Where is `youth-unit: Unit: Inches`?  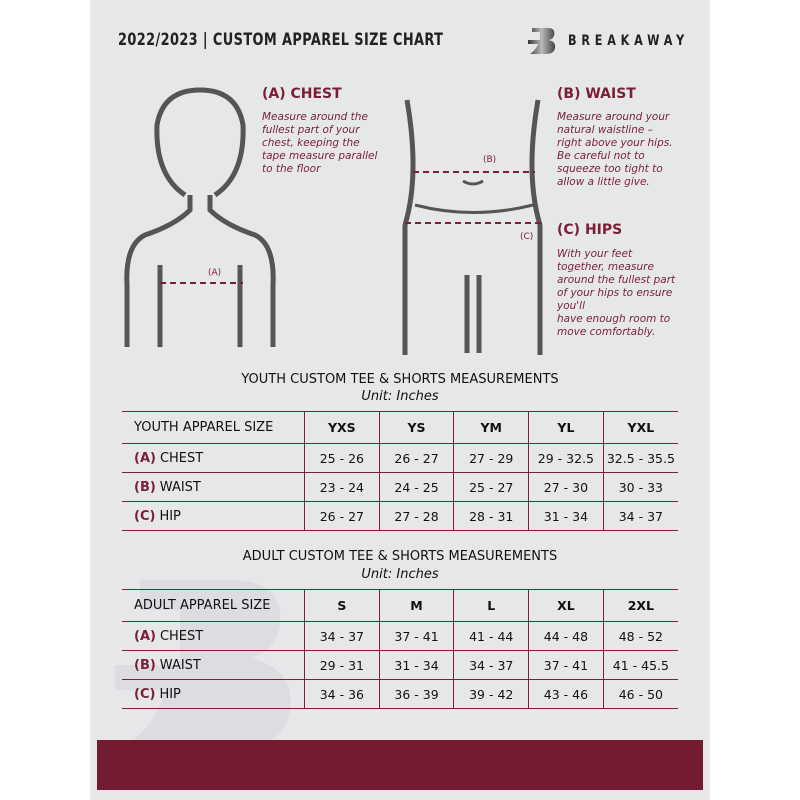 youth-unit: Unit: Inches is located at coordinates (400, 396).